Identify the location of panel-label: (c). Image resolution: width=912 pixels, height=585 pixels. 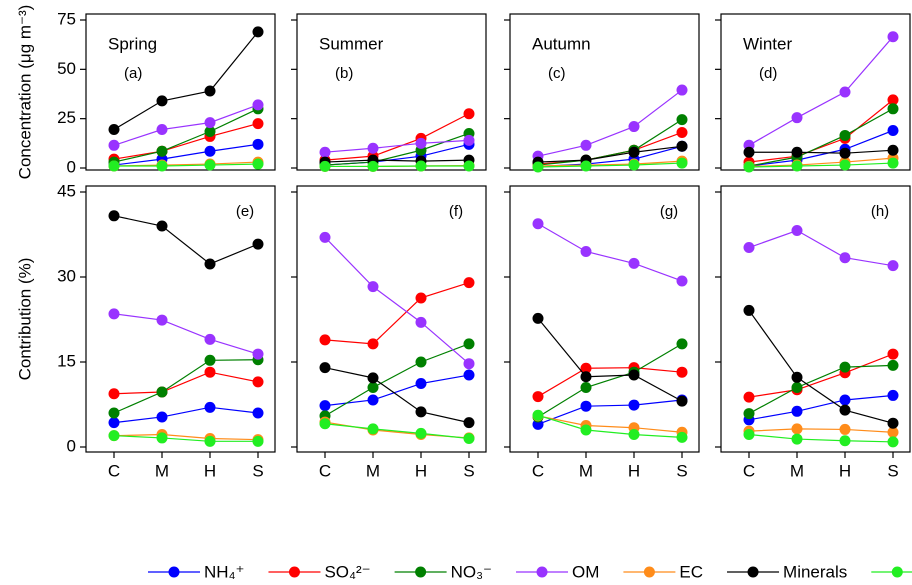
(557, 73).